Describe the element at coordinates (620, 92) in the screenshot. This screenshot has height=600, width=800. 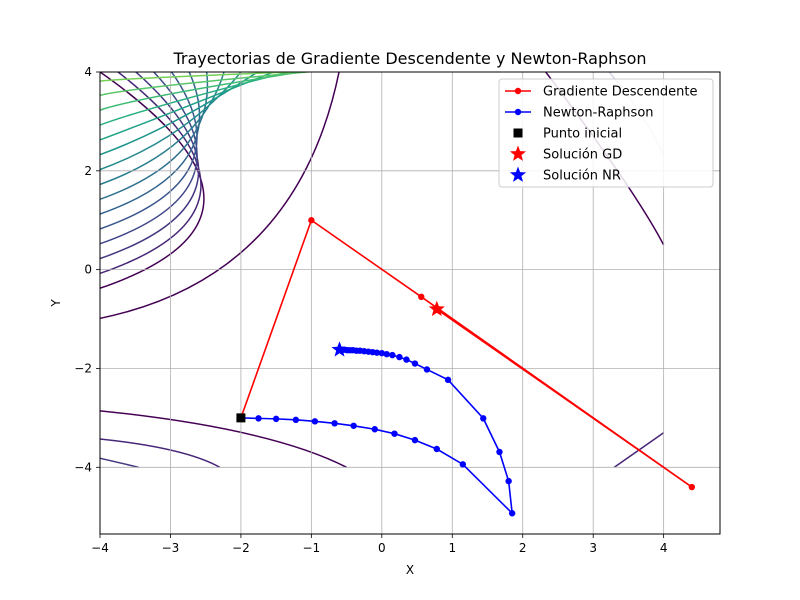
I see `legend-entry-label: Gradiente Descendente` at that location.